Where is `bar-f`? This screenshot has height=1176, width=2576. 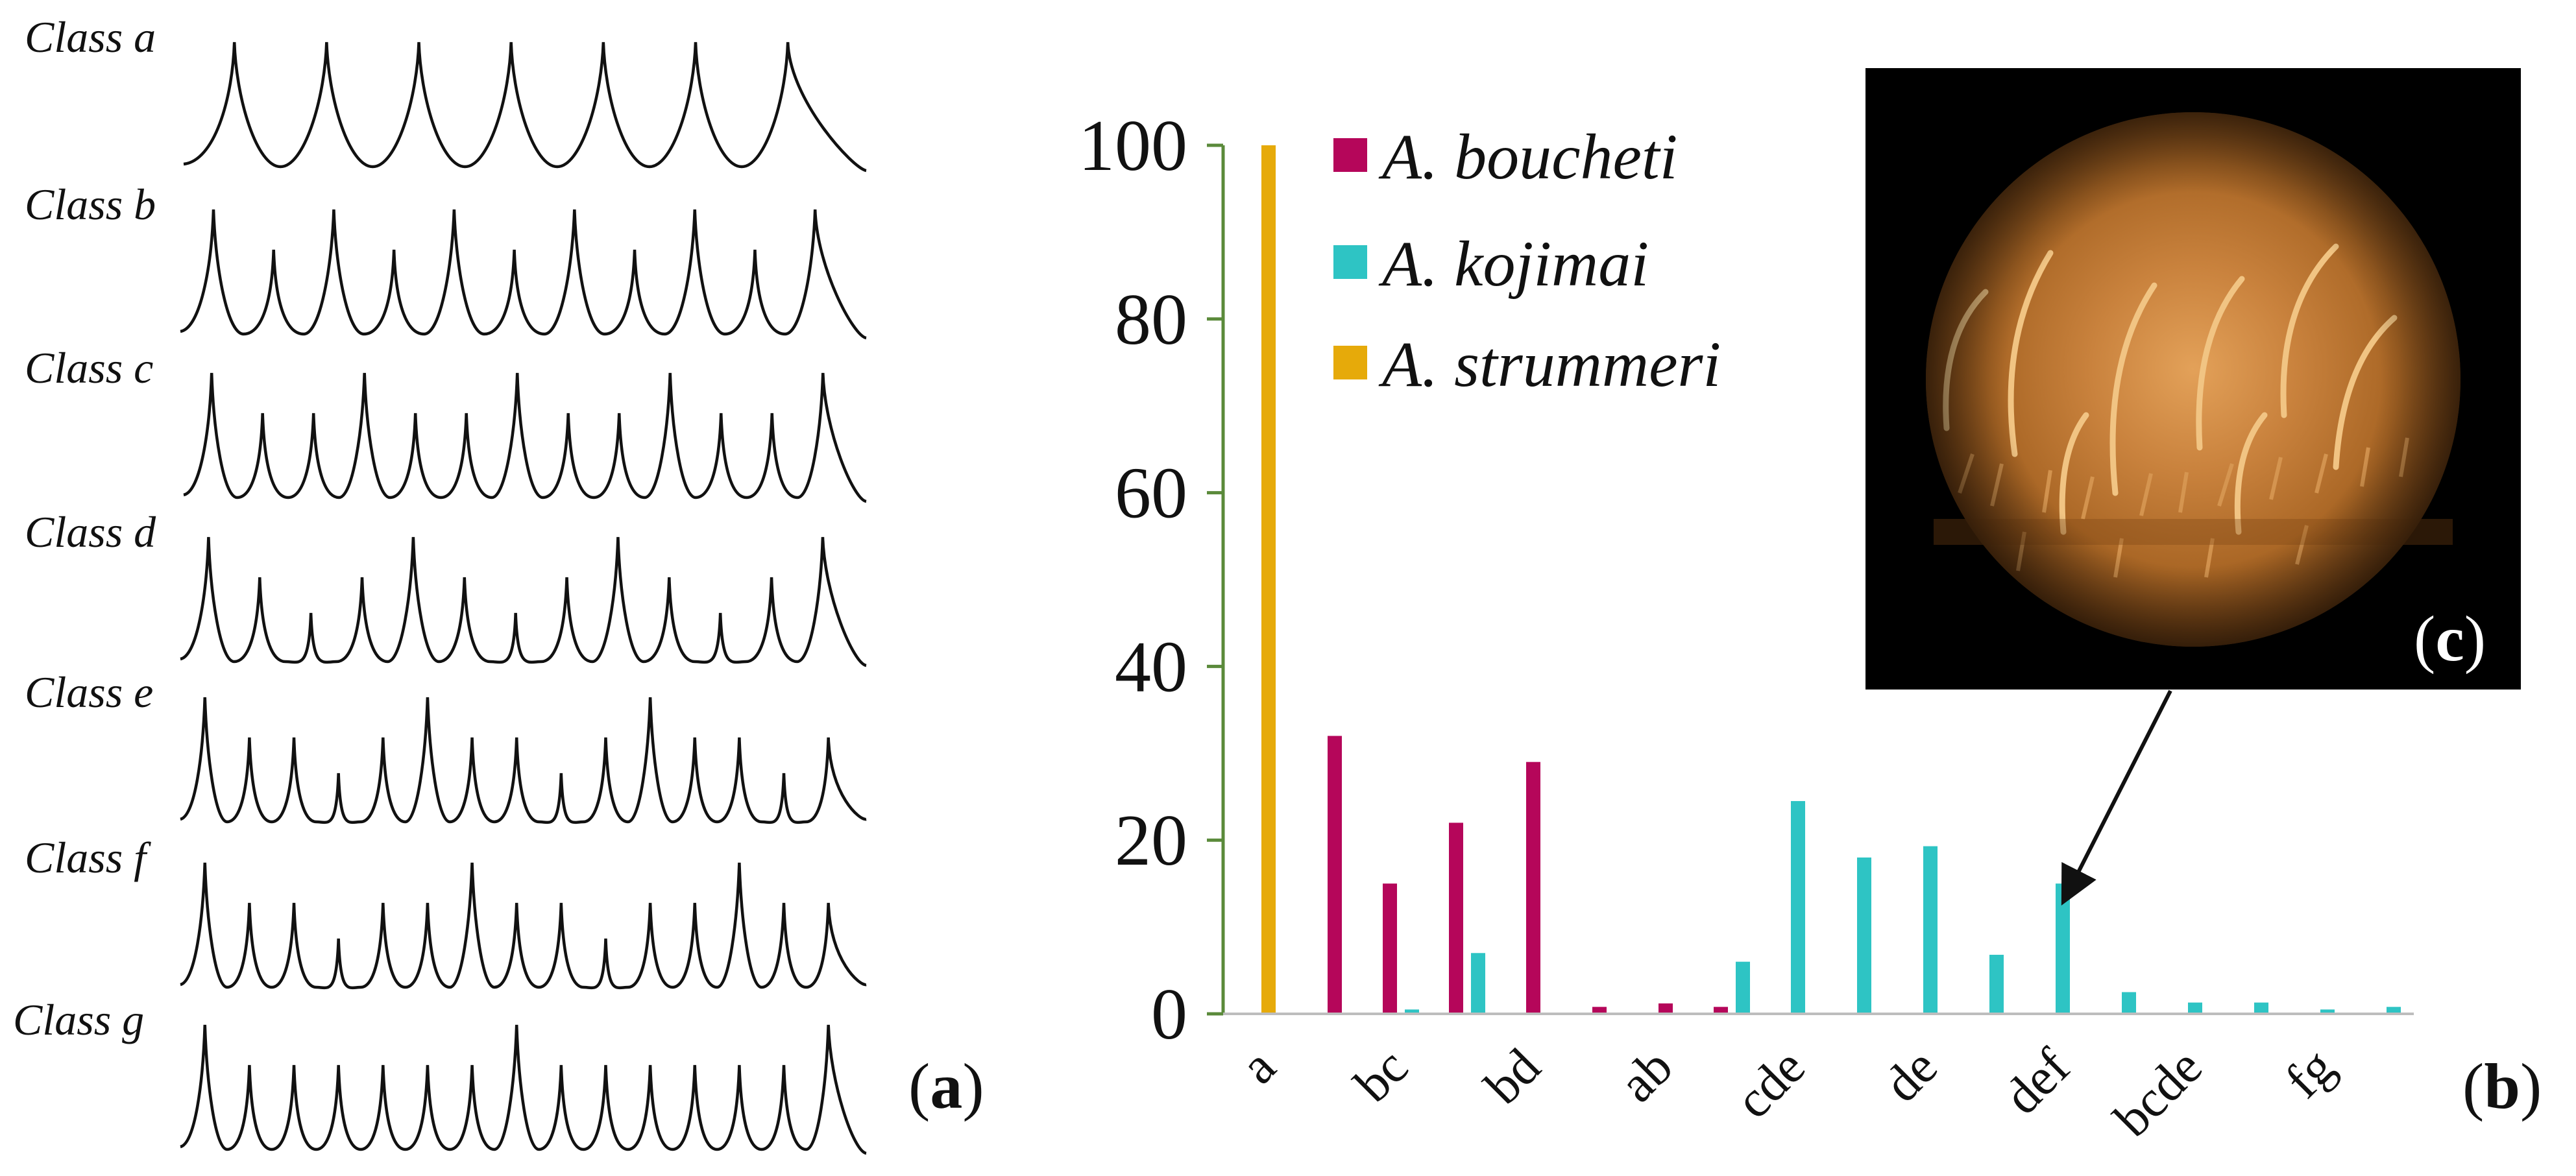
bar-f is located at coordinates (1864, 936).